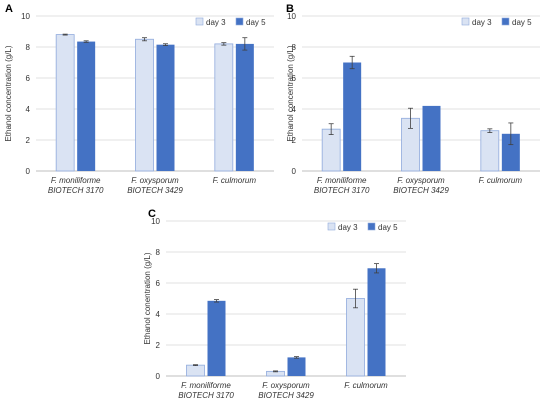 Image resolution: width=550 pixels, height=406 pixels. Describe the element at coordinates (290, 9) in the screenshot. I see `panel-letter: B` at that location.